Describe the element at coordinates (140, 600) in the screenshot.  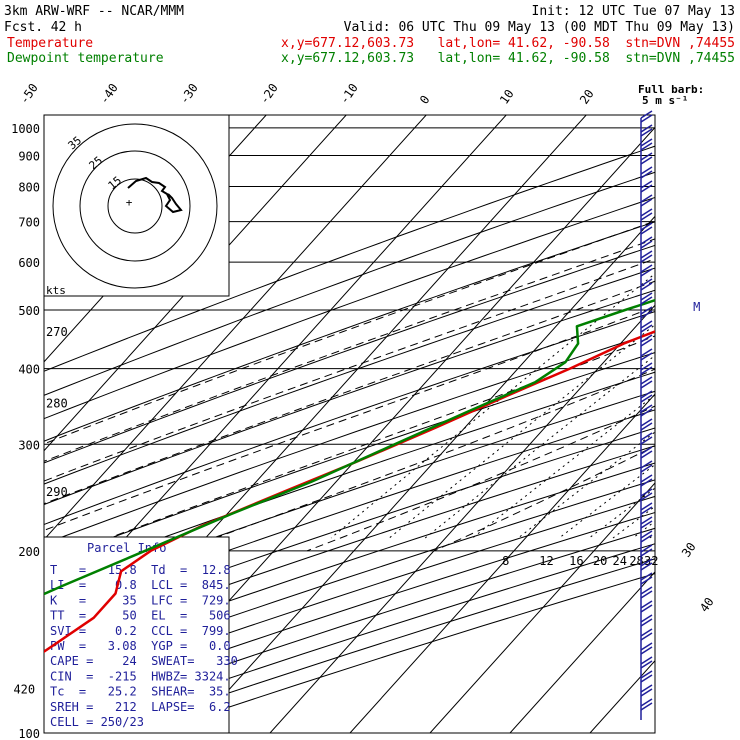
I see `parcel-info-row: K = 35 LFC = 729.` at that location.